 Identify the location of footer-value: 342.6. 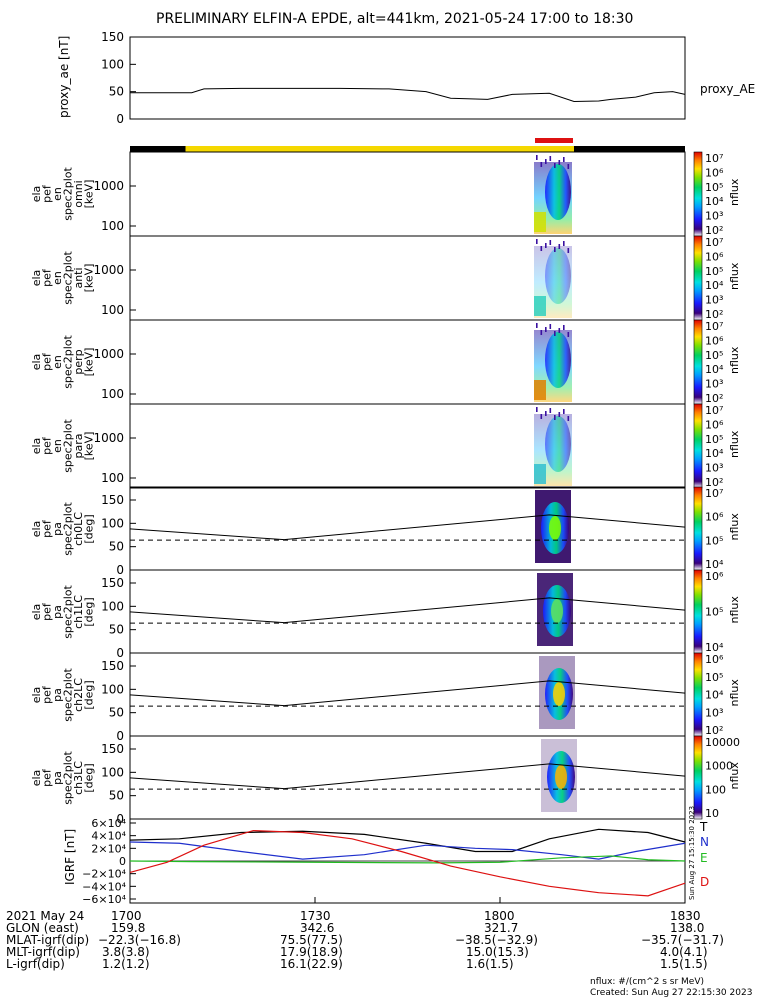
(317, 928).